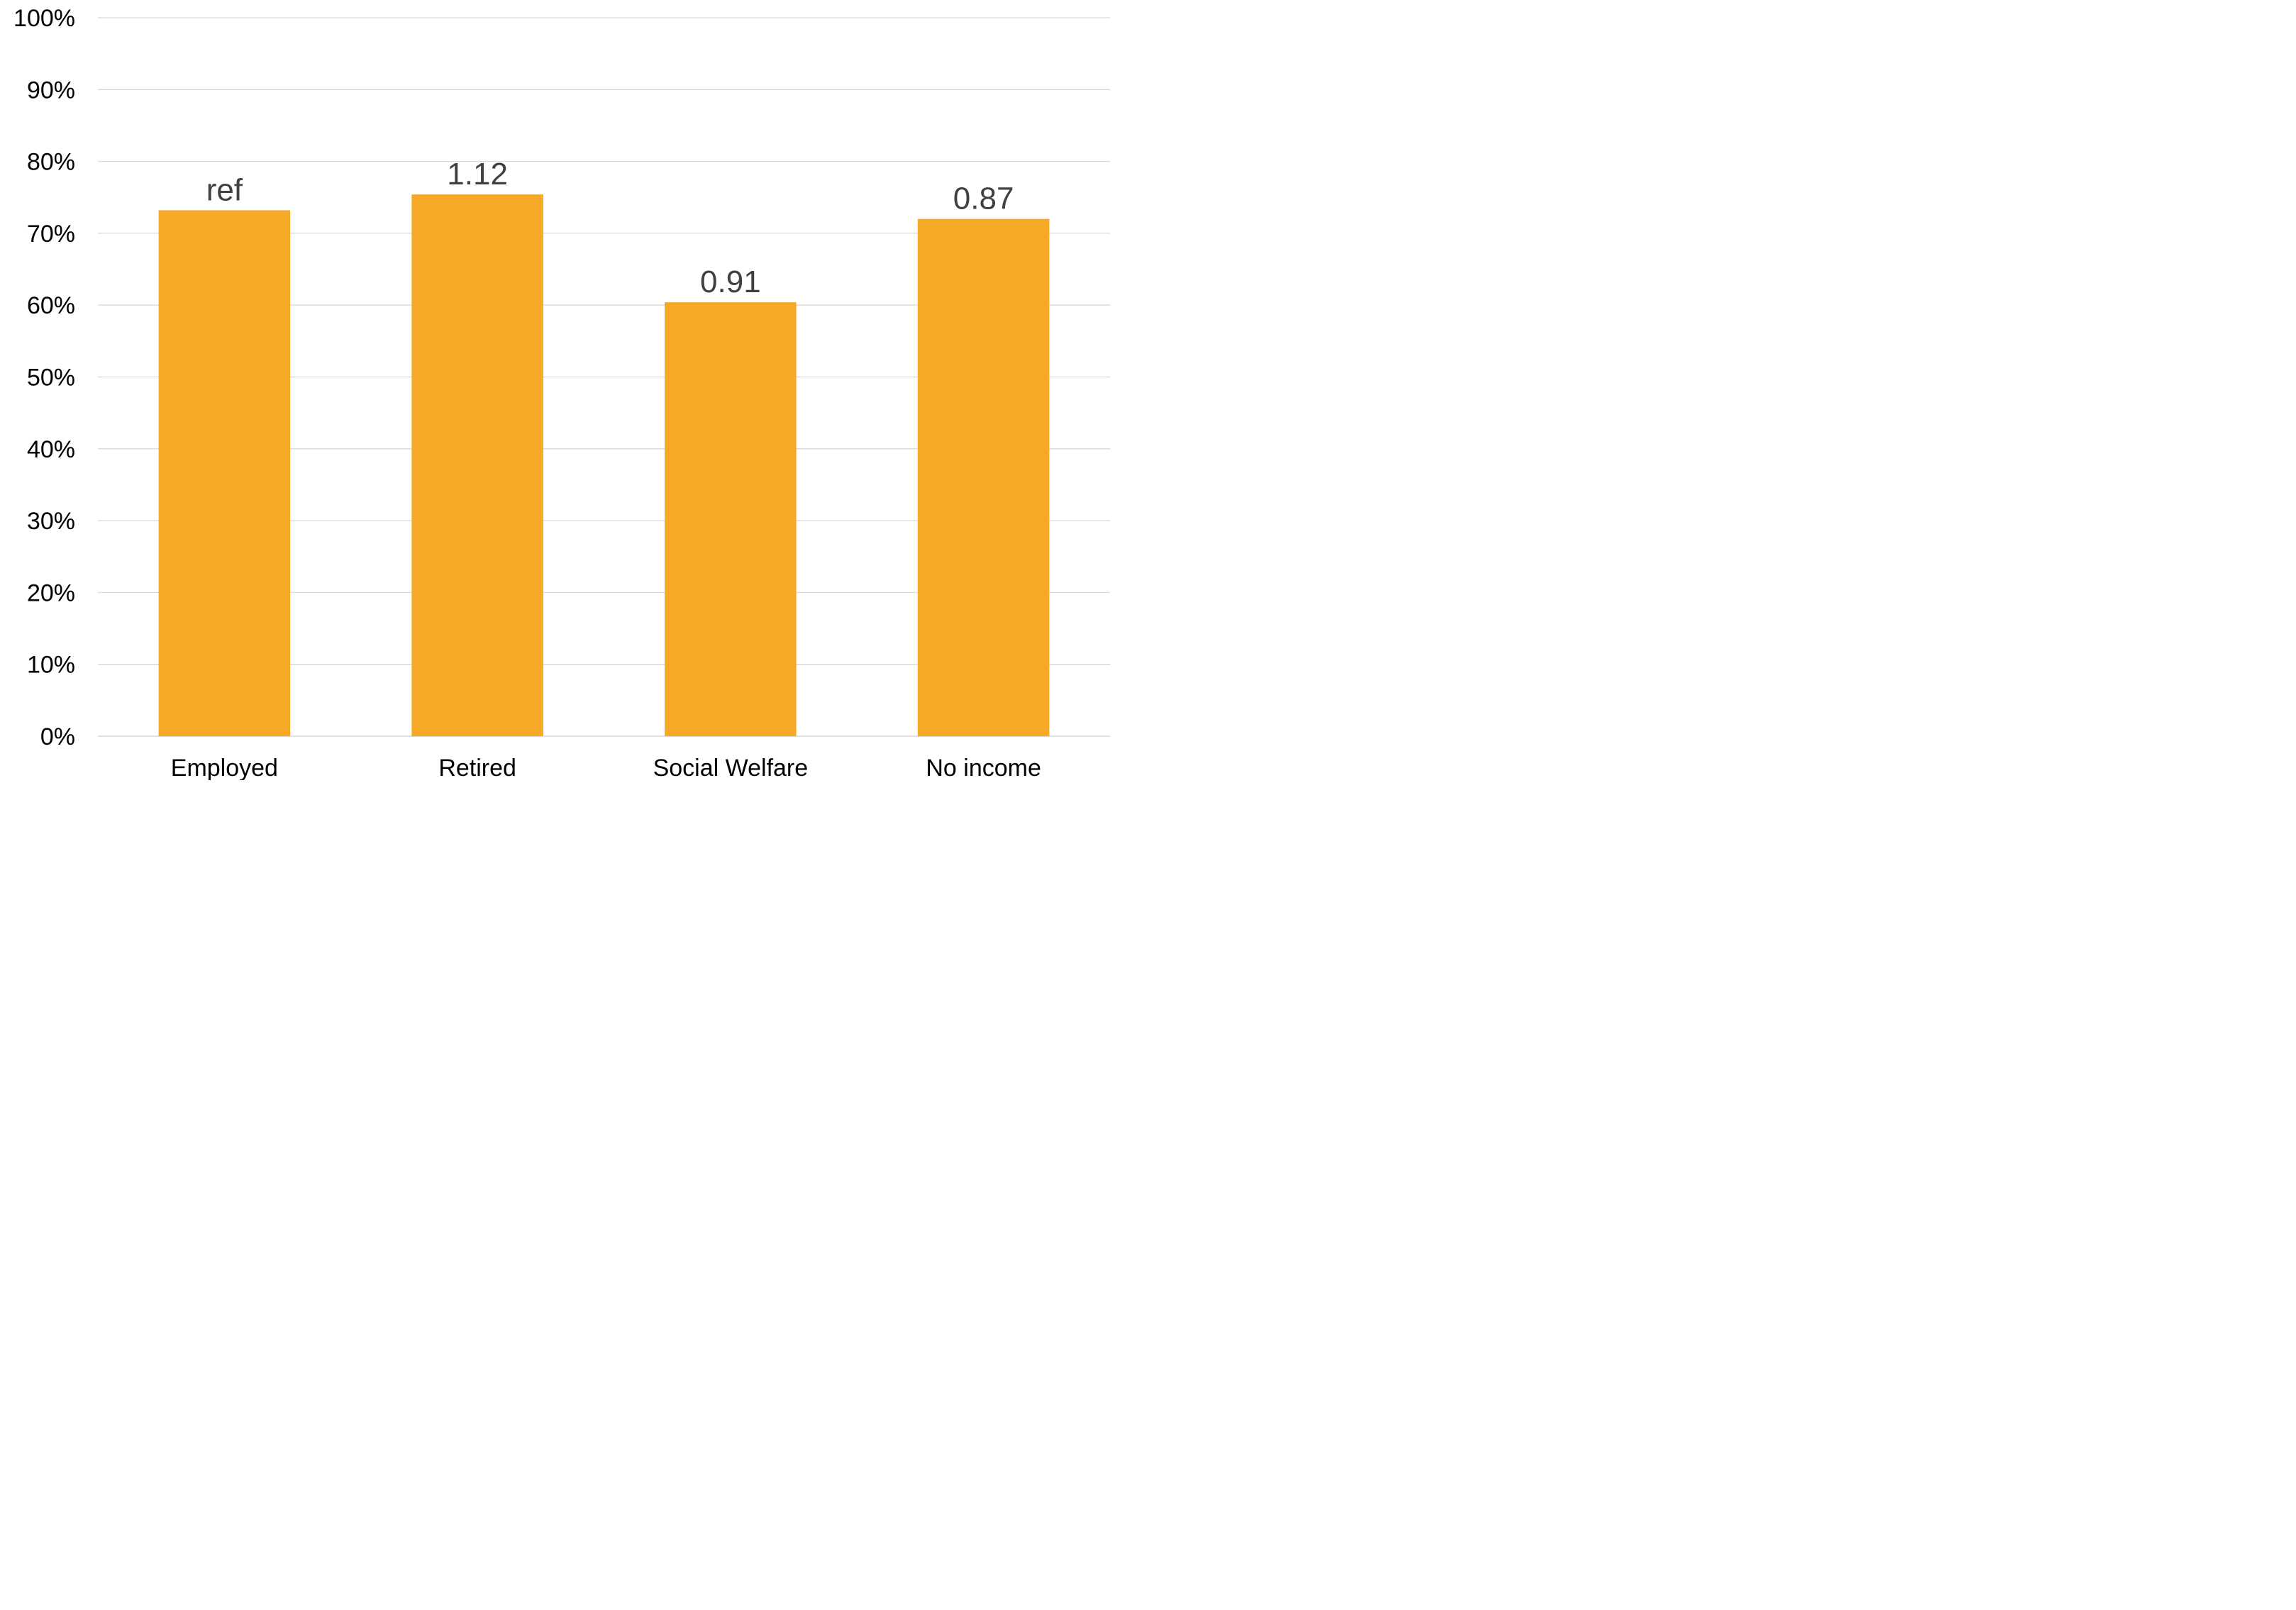  I want to click on y-axis-ticks: 0% 10% 20% 30% 40% 50% 60% 70% 80% 90% 100%, so click(44, 377).